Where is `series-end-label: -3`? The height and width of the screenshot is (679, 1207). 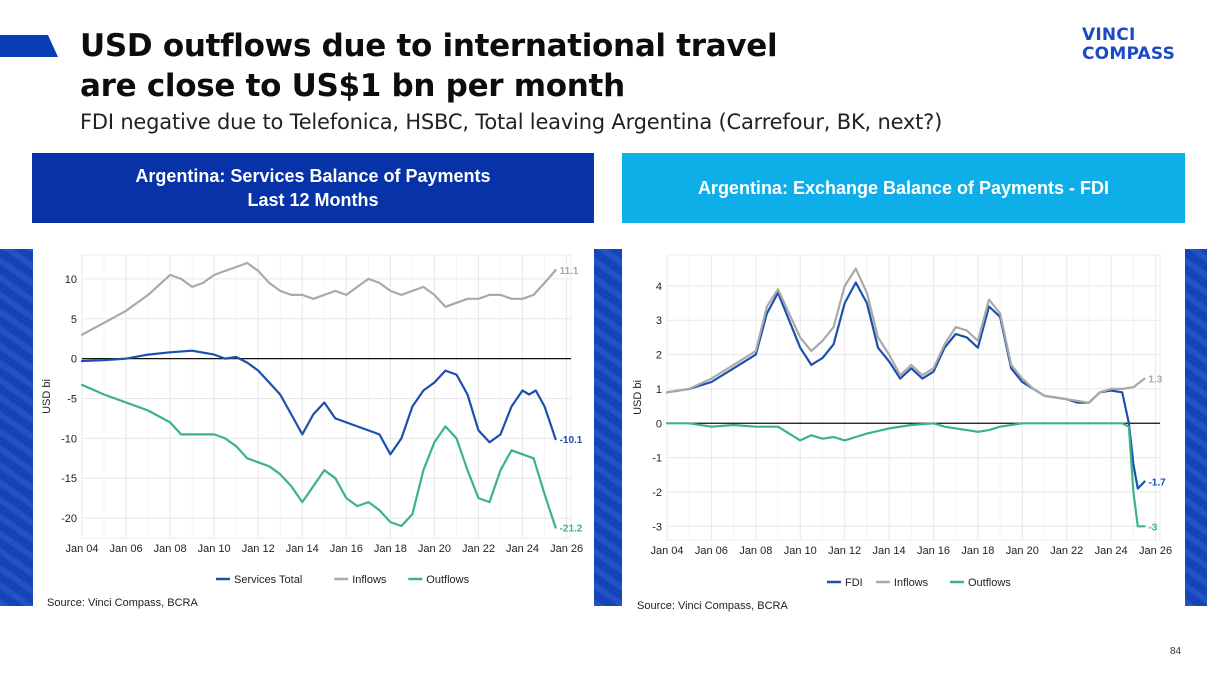 series-end-label: -3 is located at coordinates (1152, 527).